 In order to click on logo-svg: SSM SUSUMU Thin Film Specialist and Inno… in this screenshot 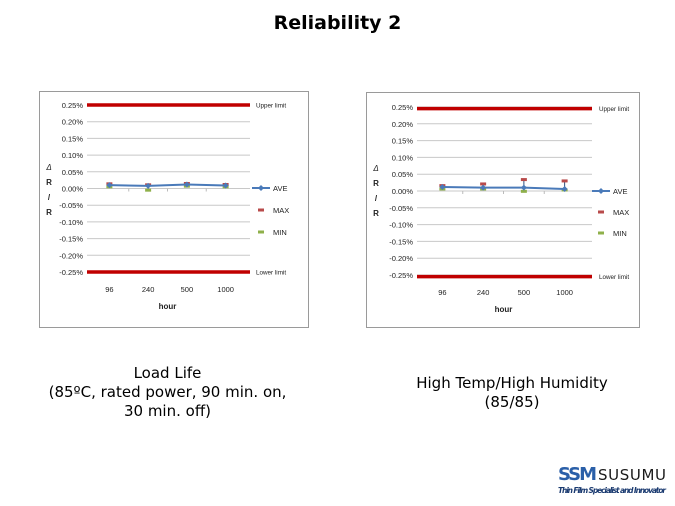, I will do `click(612, 479)`.